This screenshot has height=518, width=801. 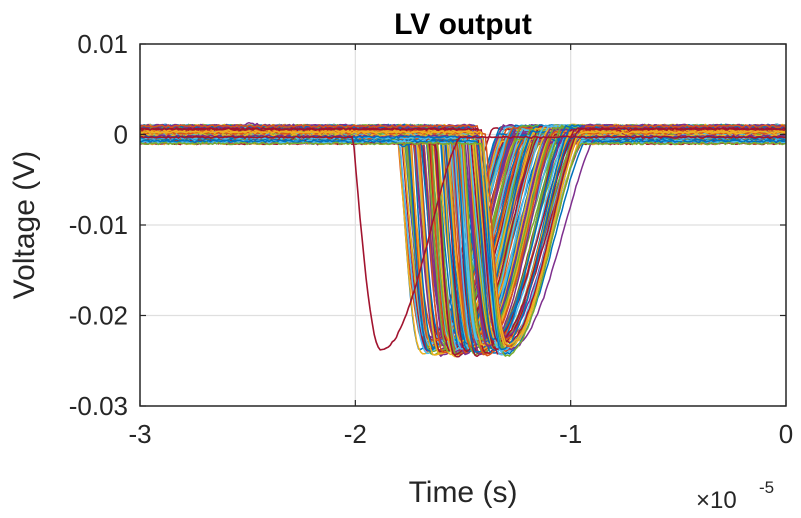 What do you see at coordinates (98, 406) in the screenshot?
I see `y-tick-label: -0.03` at bounding box center [98, 406].